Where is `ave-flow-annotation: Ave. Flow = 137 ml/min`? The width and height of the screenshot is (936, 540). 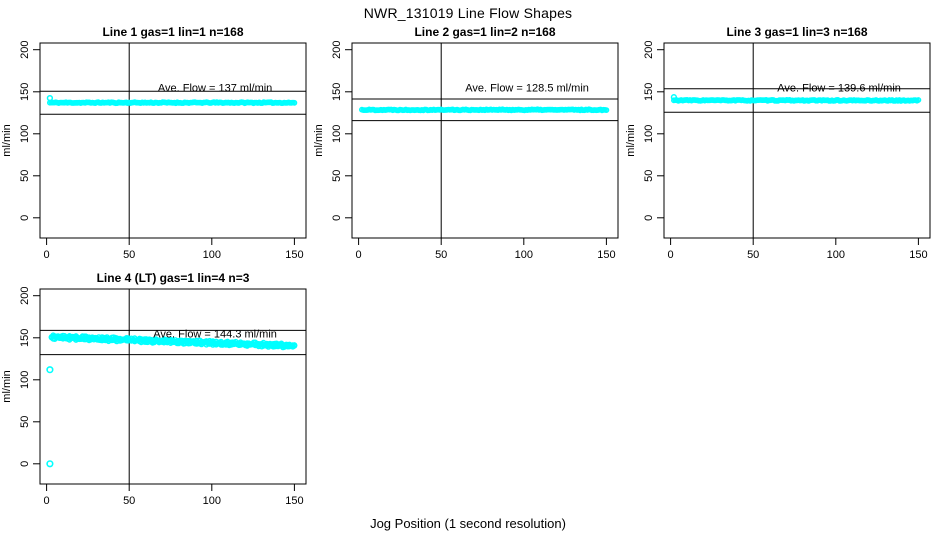 ave-flow-annotation: Ave. Flow = 137 ml/min is located at coordinates (215, 89).